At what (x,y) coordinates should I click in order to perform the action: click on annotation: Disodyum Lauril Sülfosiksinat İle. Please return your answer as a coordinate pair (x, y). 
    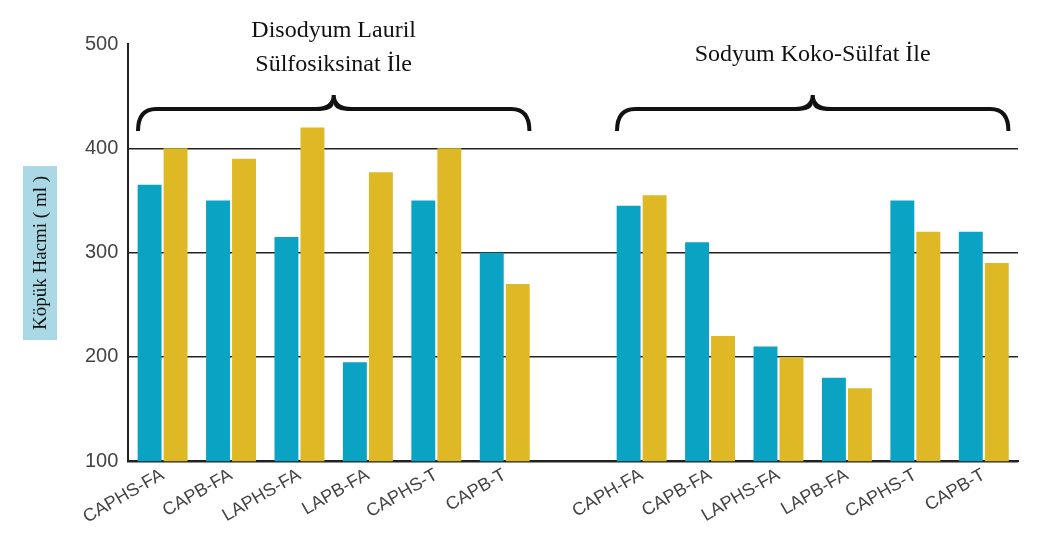
    Looking at the image, I should click on (333, 46).